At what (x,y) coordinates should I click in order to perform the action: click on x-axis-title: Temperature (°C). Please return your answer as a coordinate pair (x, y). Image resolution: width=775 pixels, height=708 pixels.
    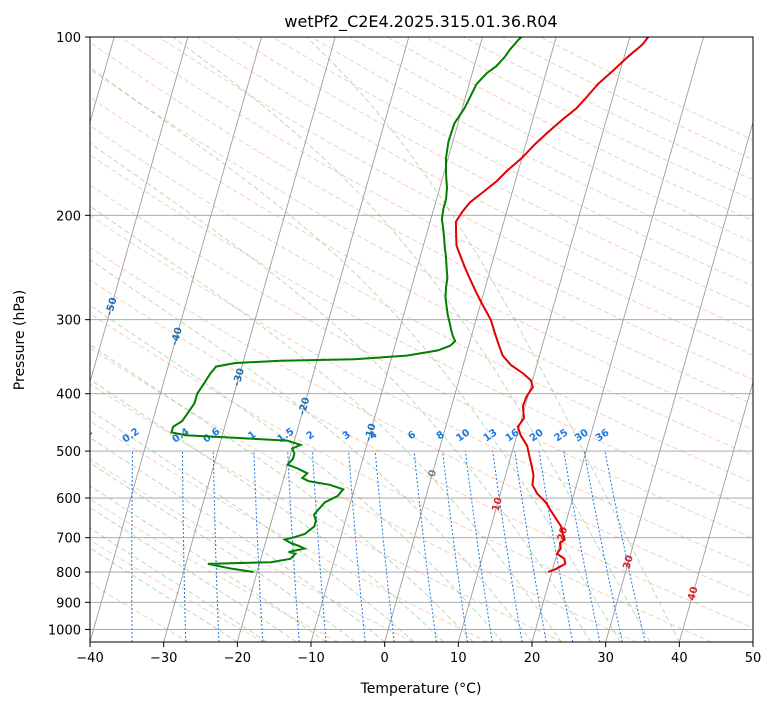
    Looking at the image, I should click on (421, 689).